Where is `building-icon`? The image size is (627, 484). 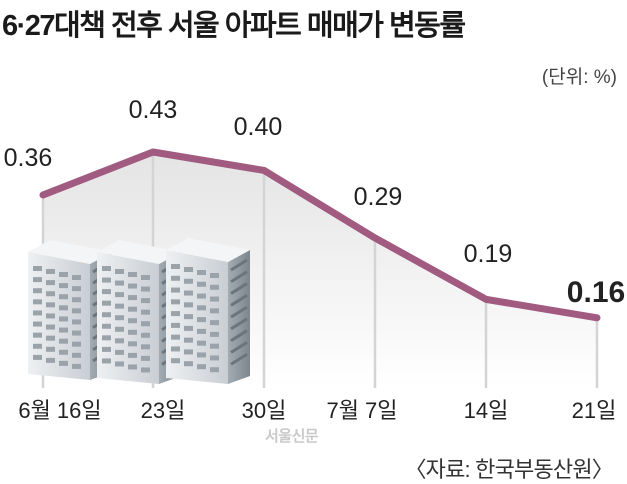
building-icon is located at coordinates (208, 311).